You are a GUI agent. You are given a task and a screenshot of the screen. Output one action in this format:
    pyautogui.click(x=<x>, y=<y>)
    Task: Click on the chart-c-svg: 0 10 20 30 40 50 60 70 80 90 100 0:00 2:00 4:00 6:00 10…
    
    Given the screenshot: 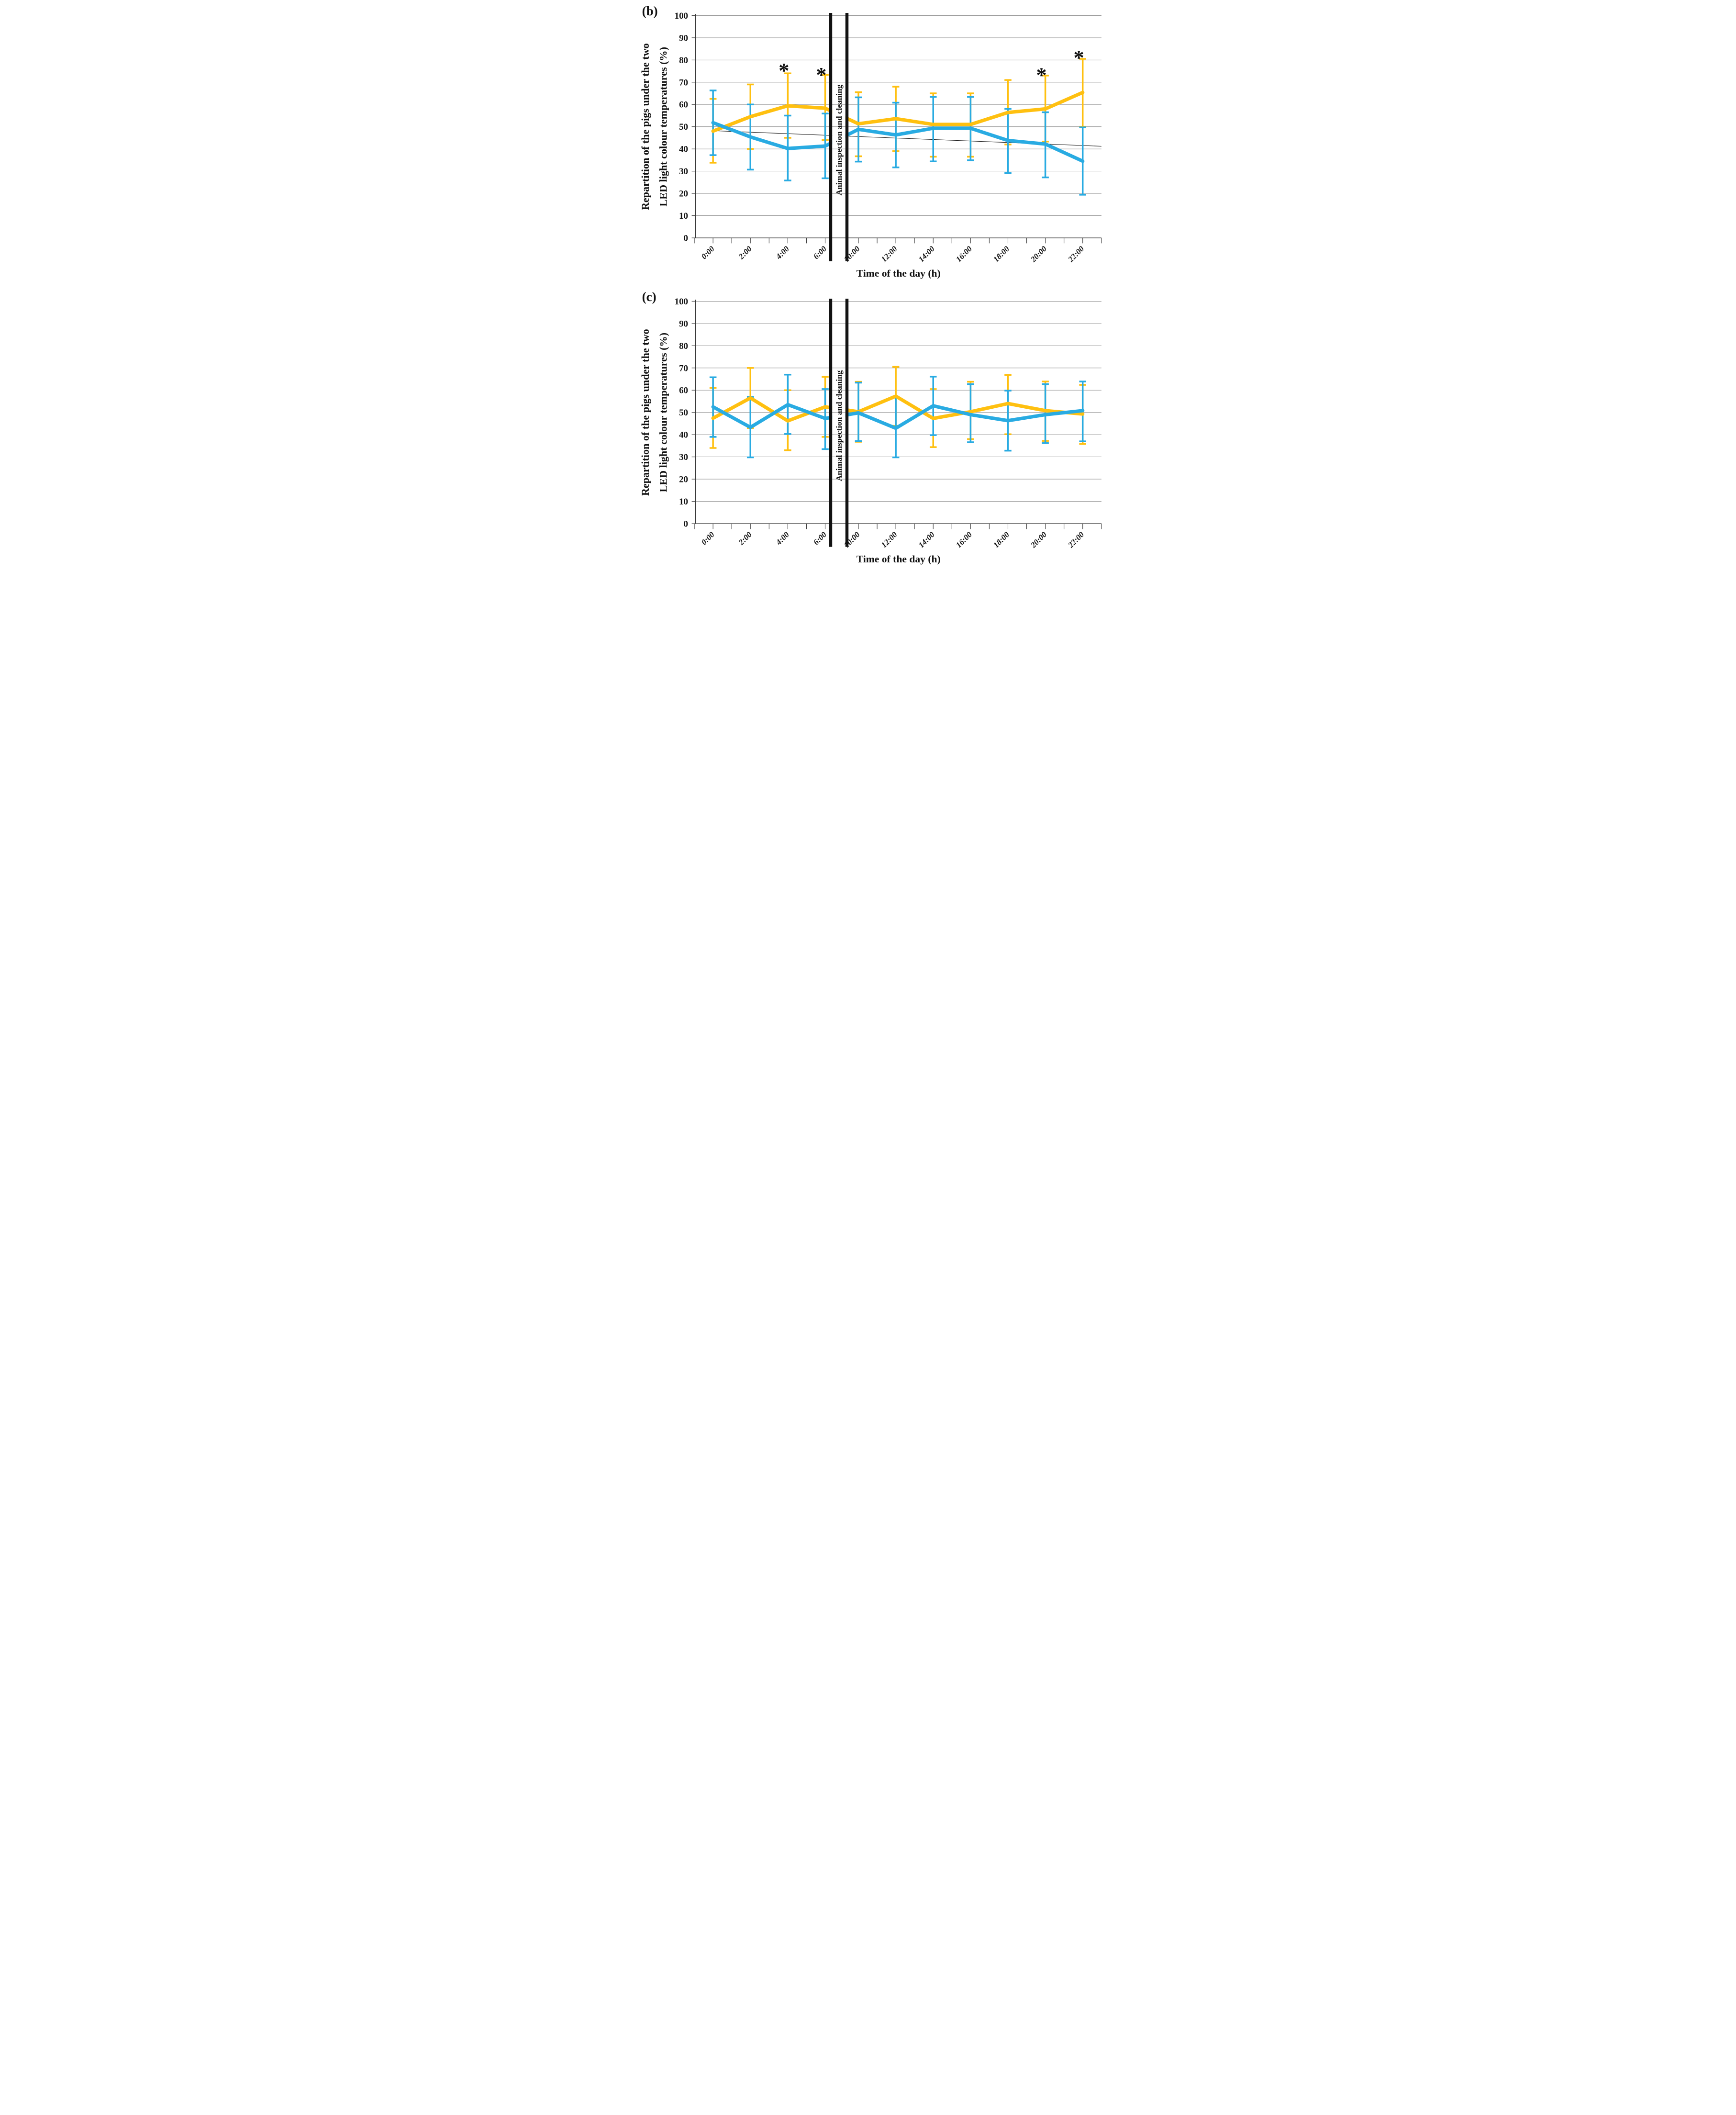 What is the action you would take?
    pyautogui.click(x=870, y=431)
    